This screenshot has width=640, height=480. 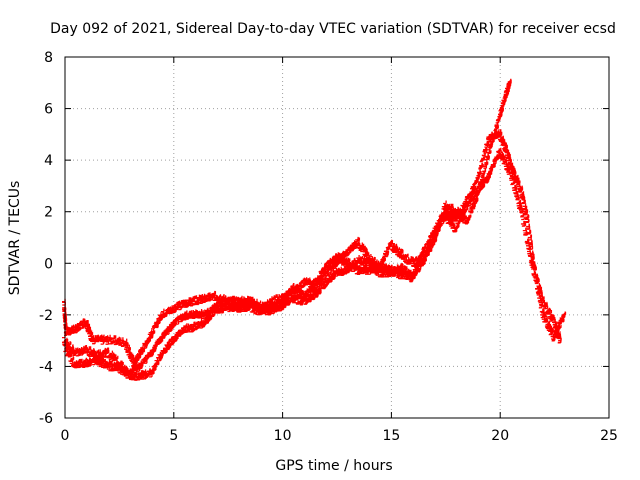 I want to click on x-tick-label: 20, so click(x=500, y=436).